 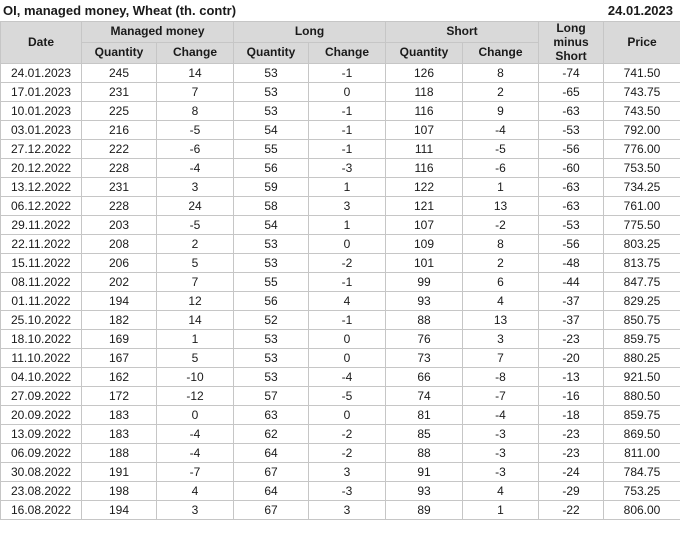 What do you see at coordinates (347, 301) in the screenshot?
I see `long-change-cell: 4` at bounding box center [347, 301].